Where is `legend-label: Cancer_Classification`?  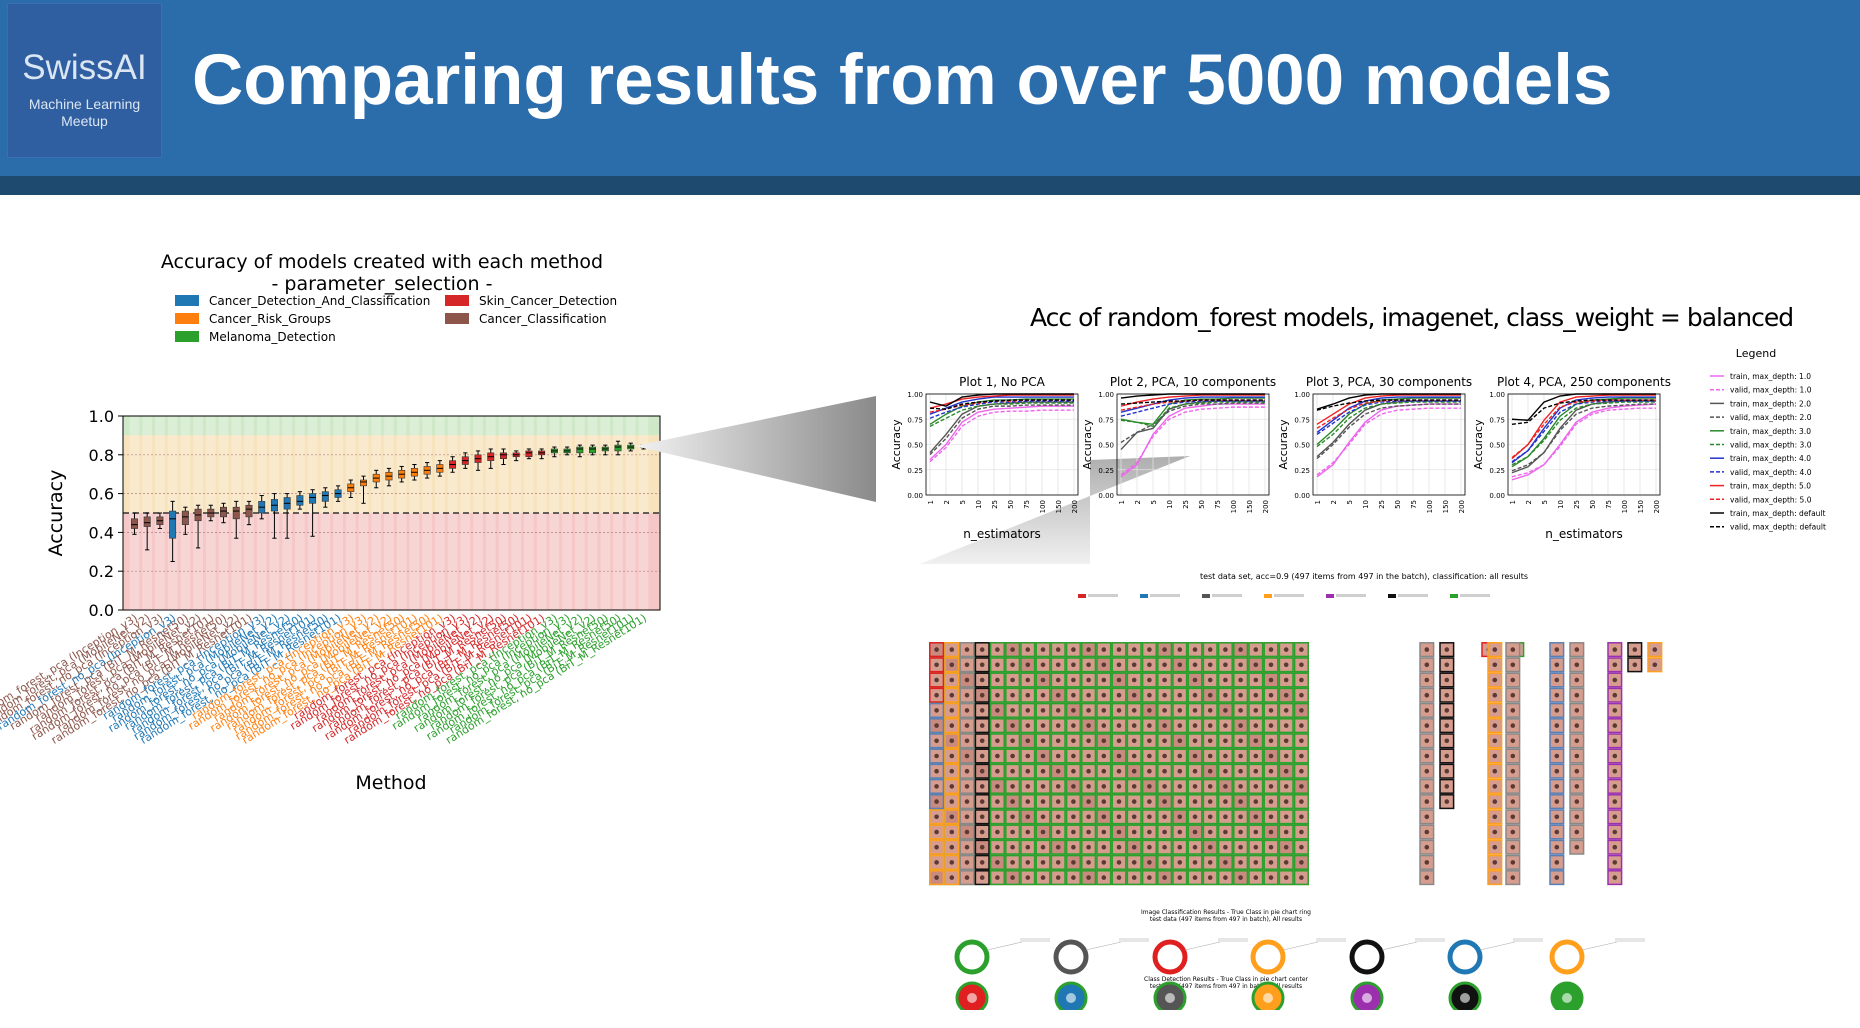
legend-label: Cancer_Classification is located at coordinates (543, 319).